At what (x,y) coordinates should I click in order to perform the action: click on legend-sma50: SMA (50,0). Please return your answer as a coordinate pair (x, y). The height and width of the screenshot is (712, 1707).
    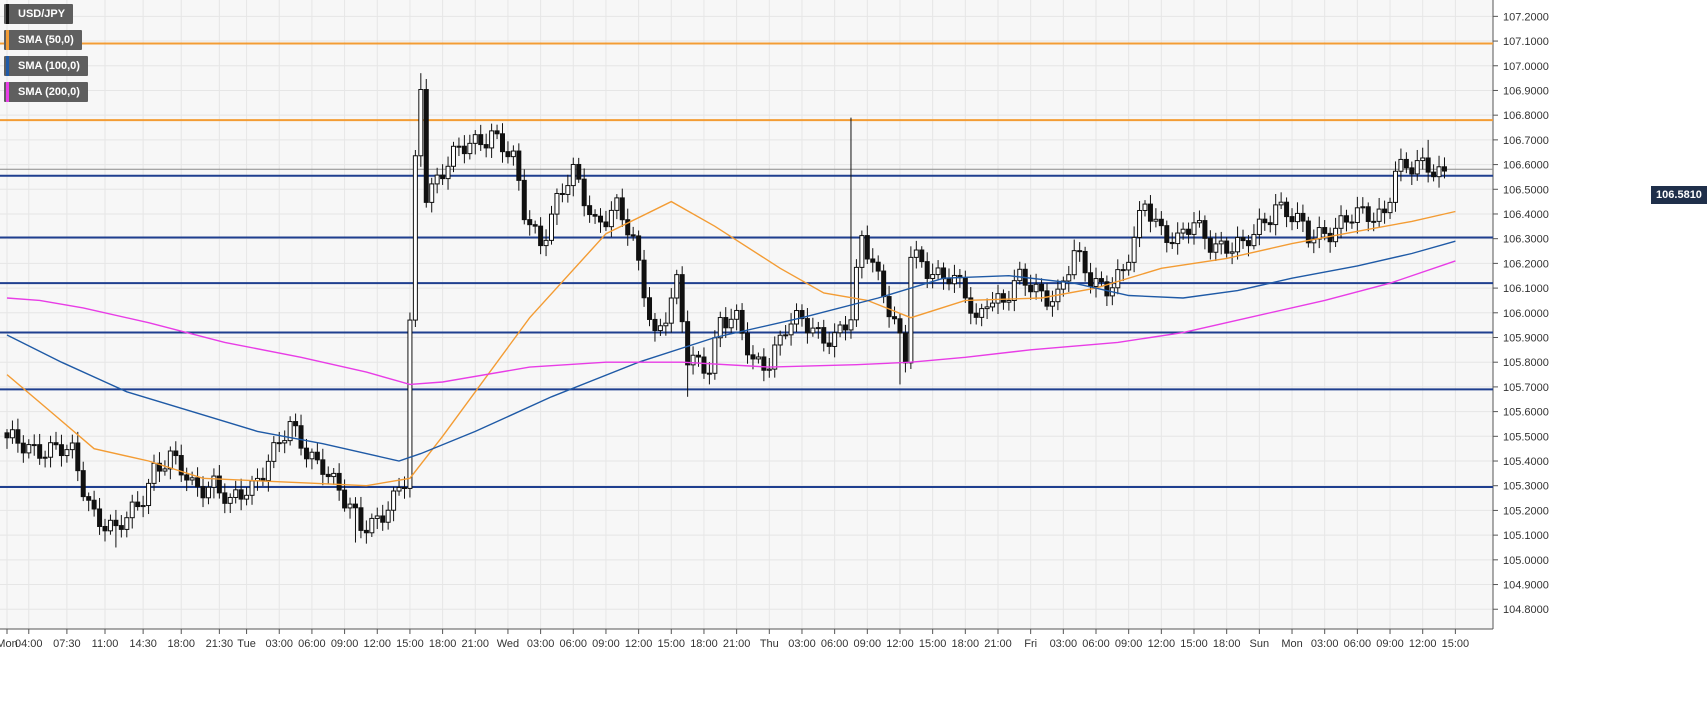
    Looking at the image, I should click on (43, 40).